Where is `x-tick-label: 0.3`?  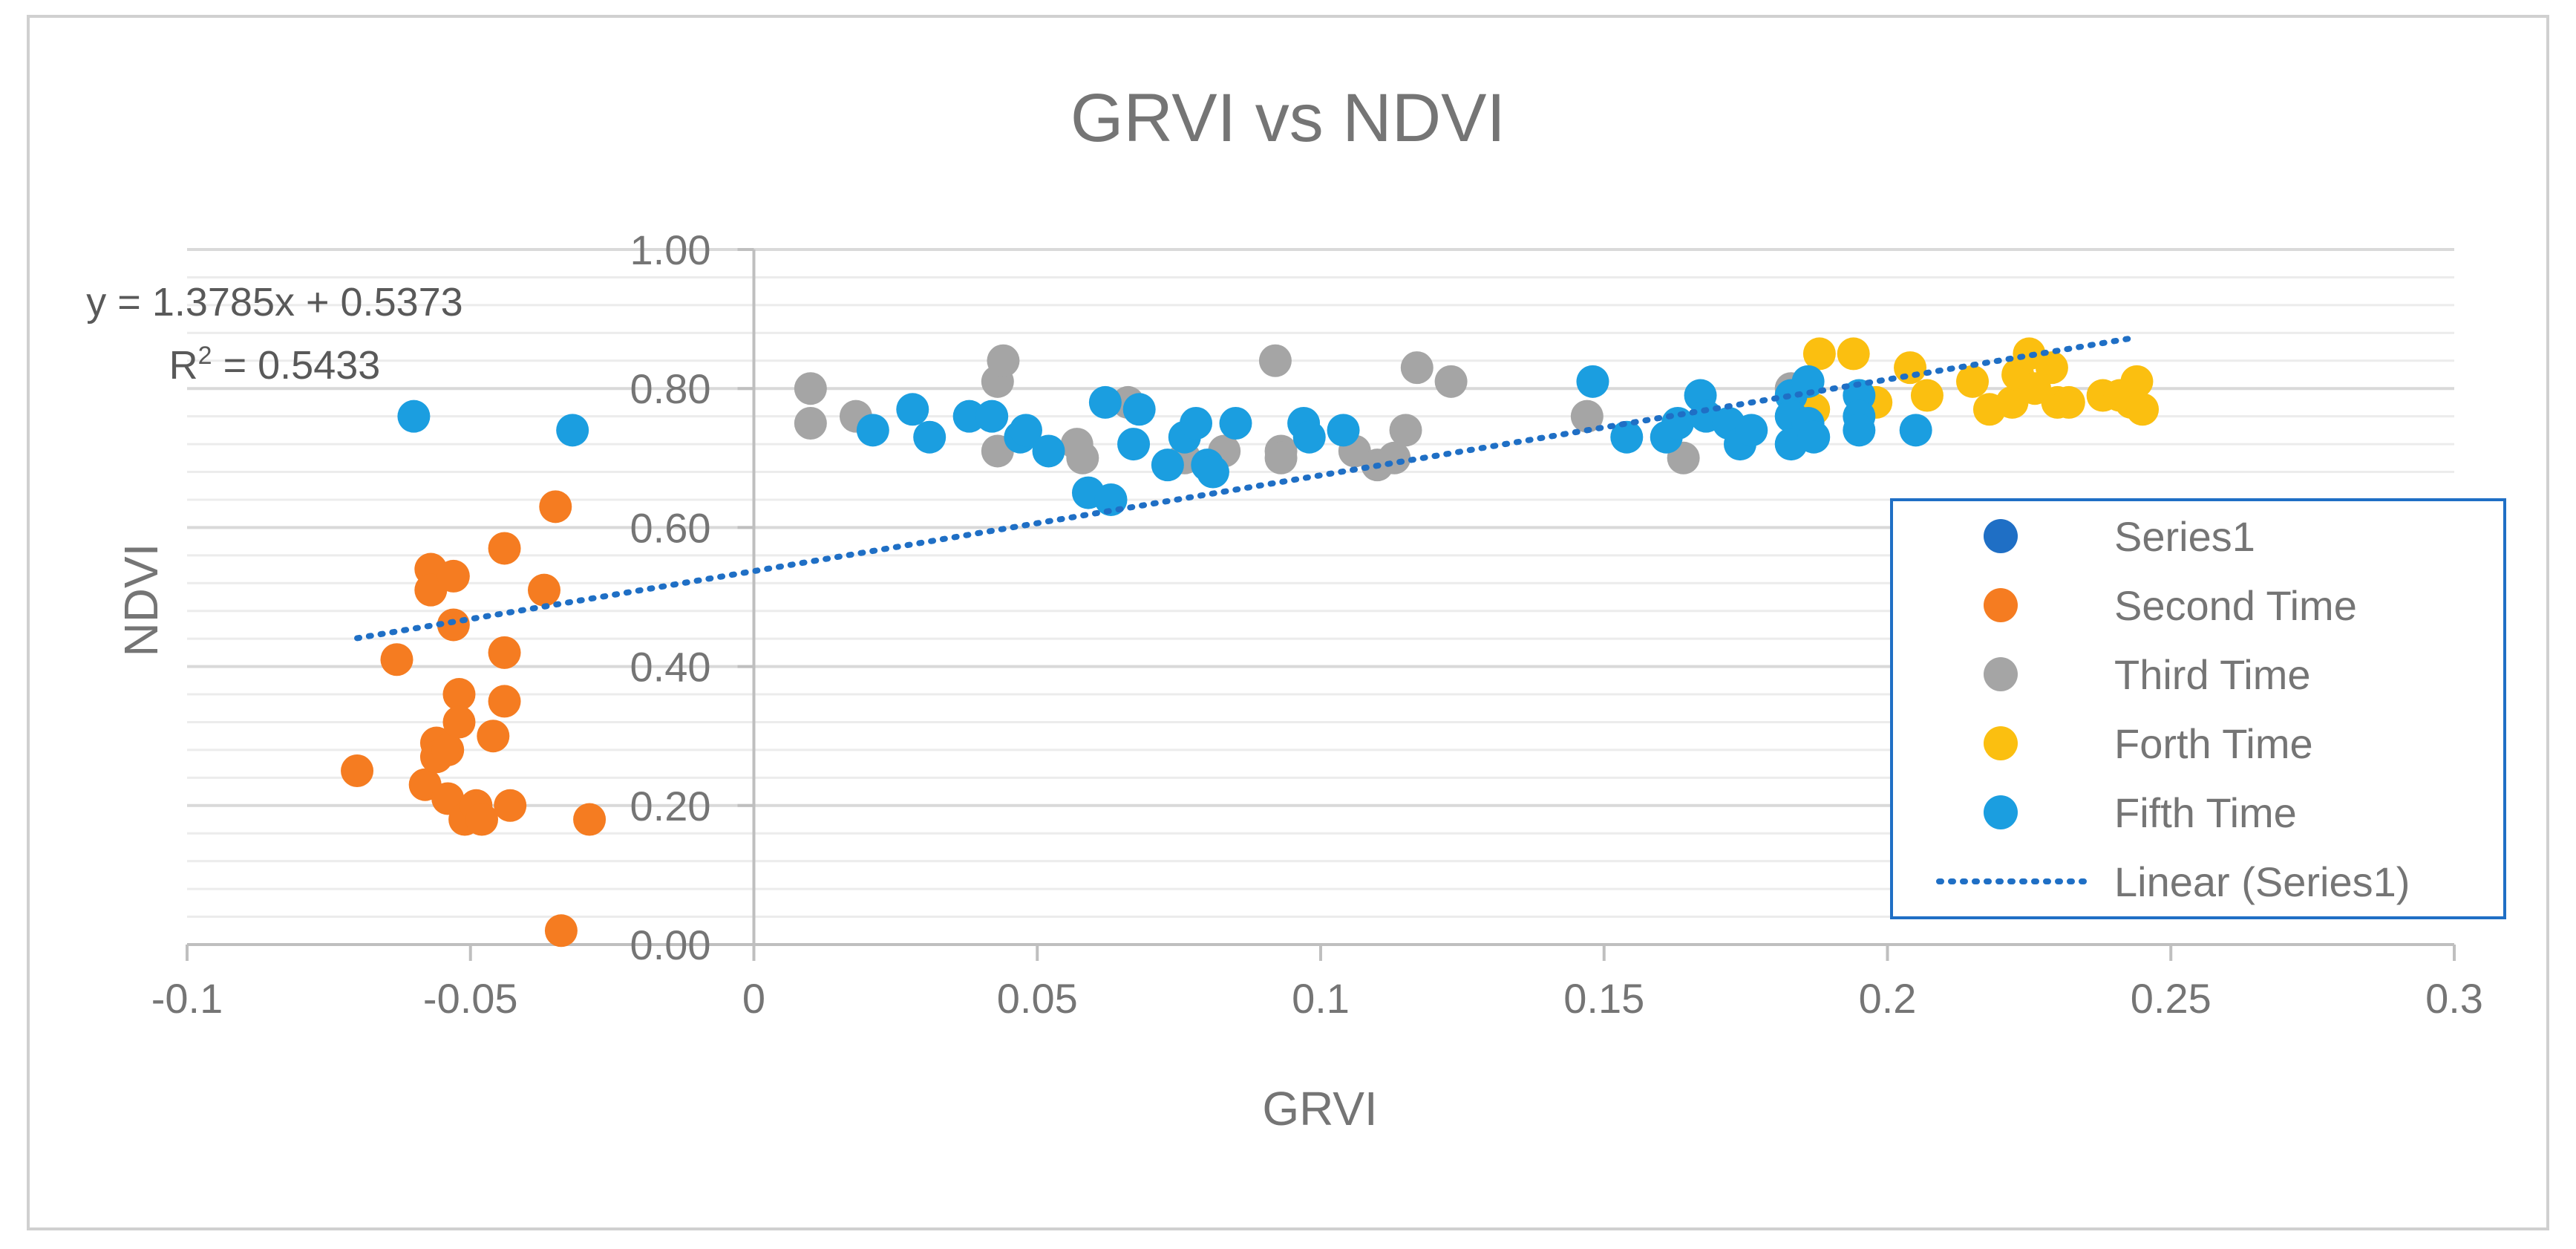
x-tick-label: 0.3 is located at coordinates (2454, 998).